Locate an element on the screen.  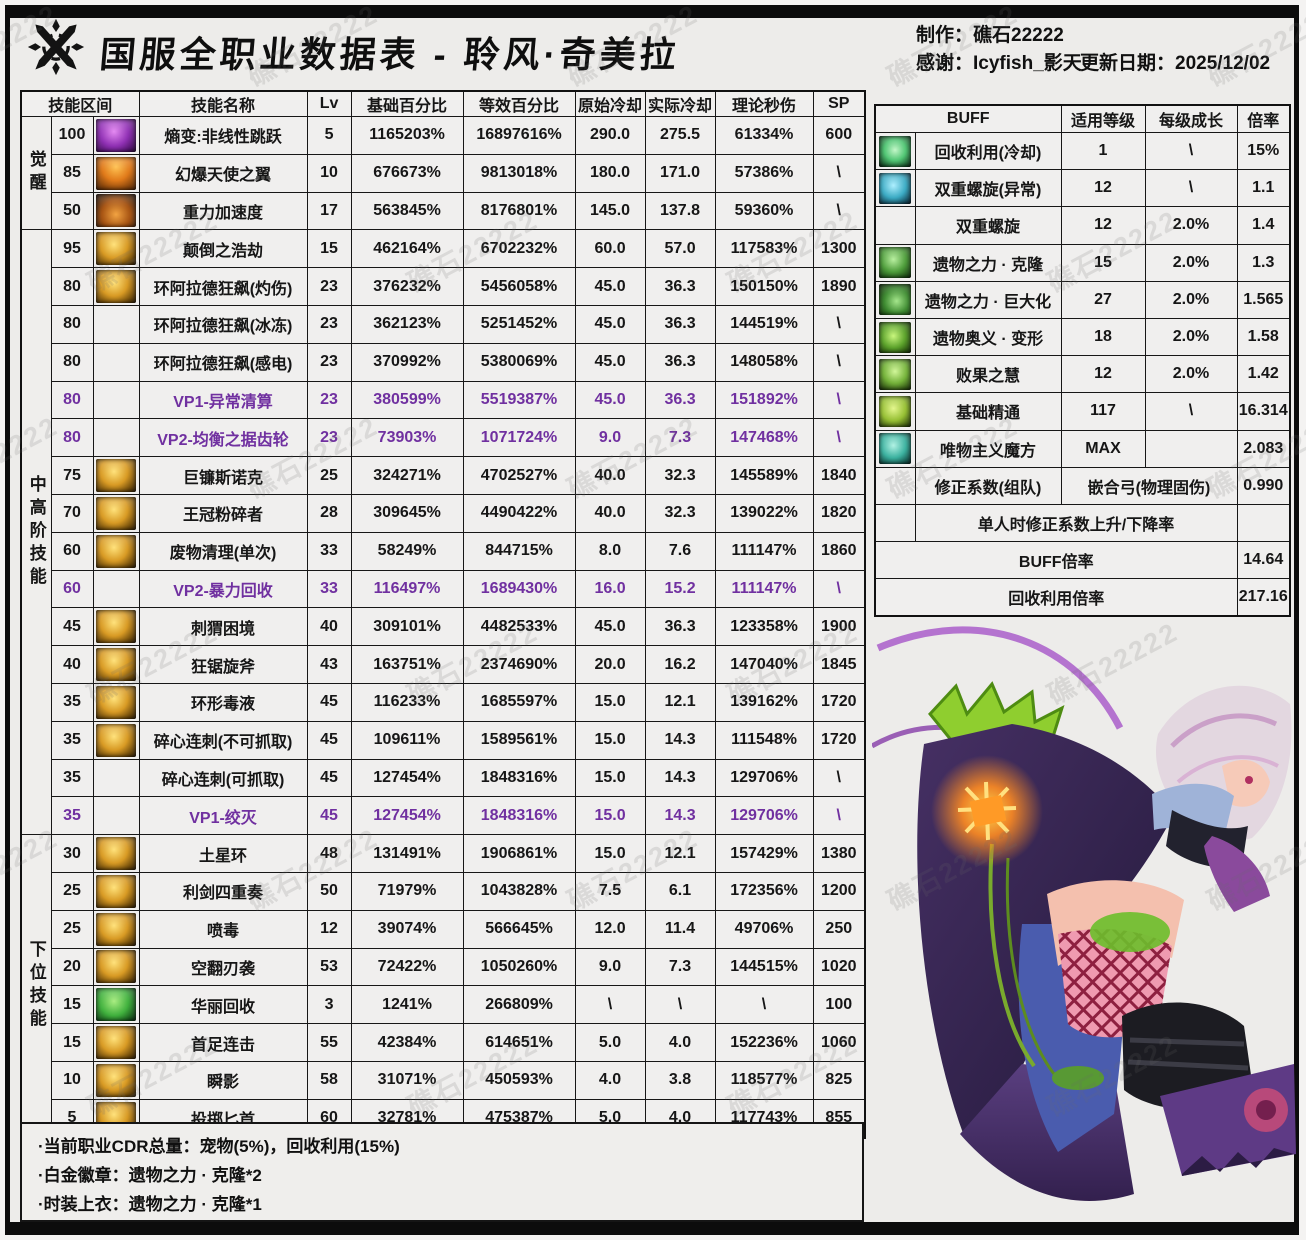
buff-rate: 1.42 is located at coordinates (1263, 374).